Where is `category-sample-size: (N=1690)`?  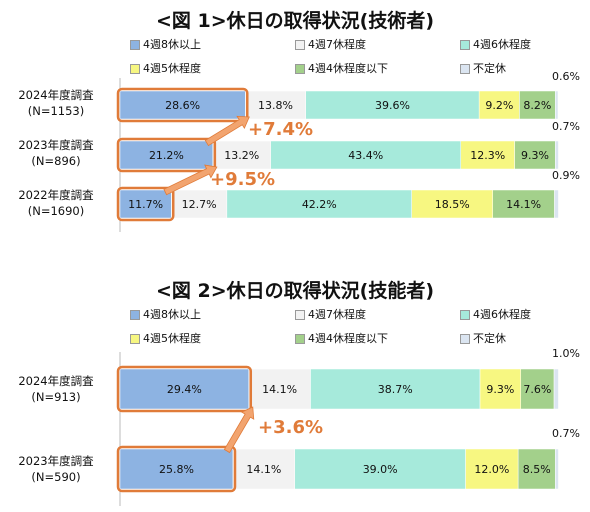
category-sample-size: (N=1690) is located at coordinates (56, 211).